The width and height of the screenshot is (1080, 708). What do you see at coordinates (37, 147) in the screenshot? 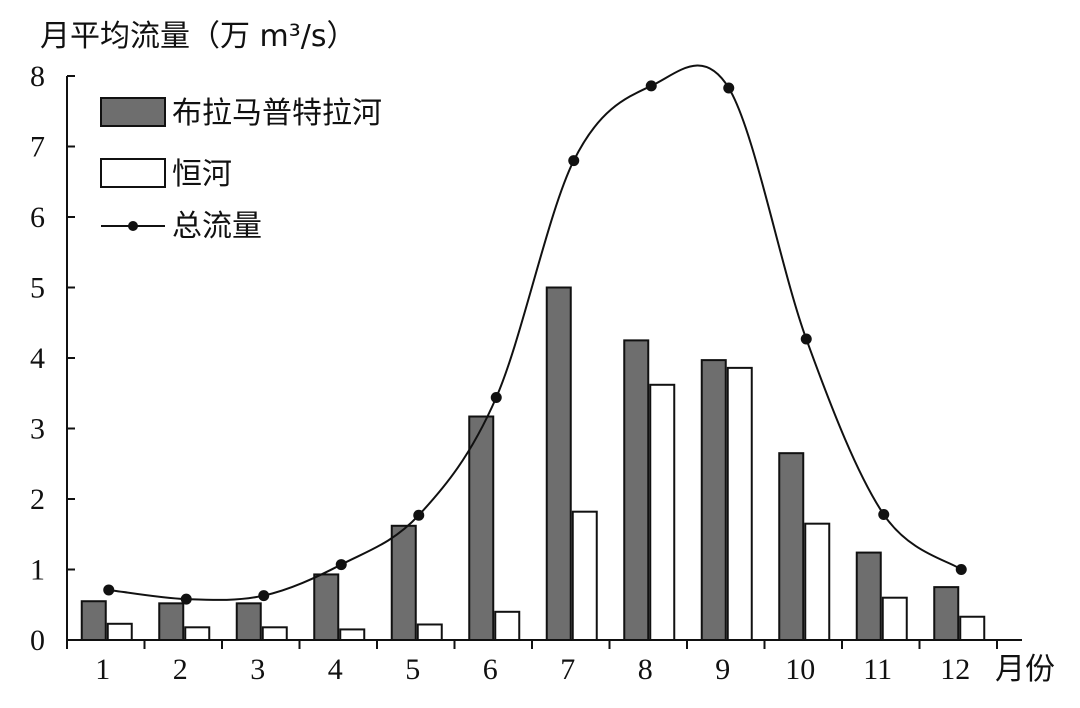
I see `y-tick-label-7: 7` at bounding box center [37, 147].